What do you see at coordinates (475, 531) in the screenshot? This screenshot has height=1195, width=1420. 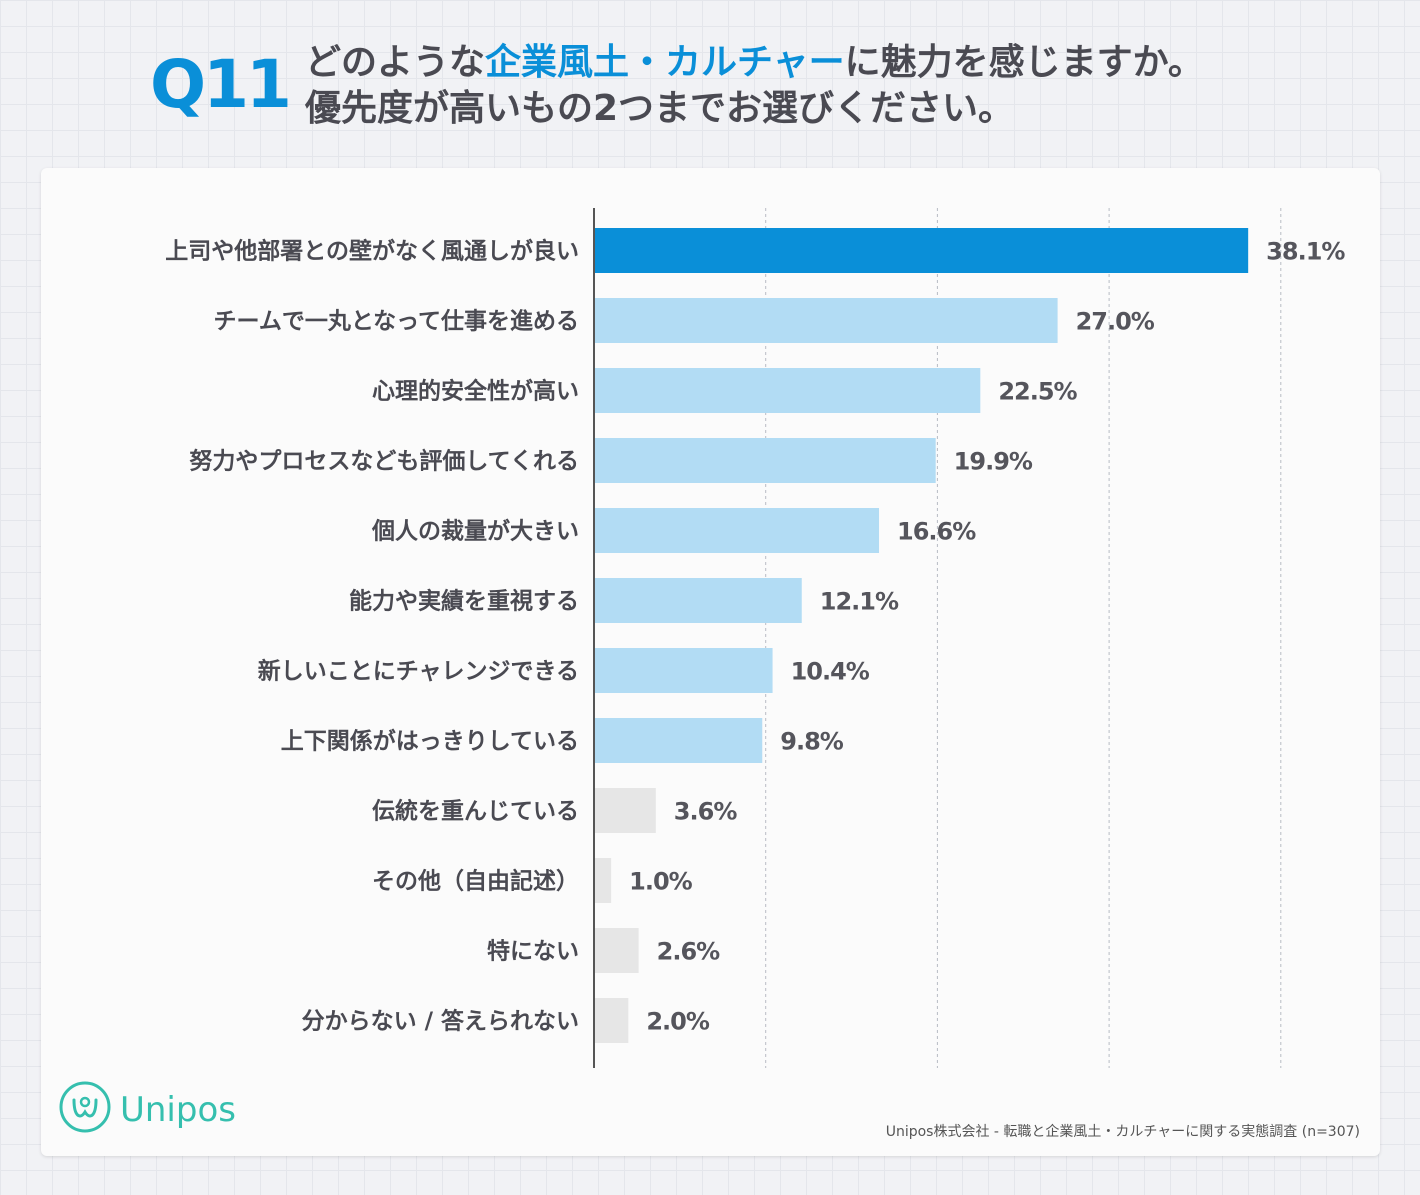 I see `category-label: 個人の裁量が大きい` at bounding box center [475, 531].